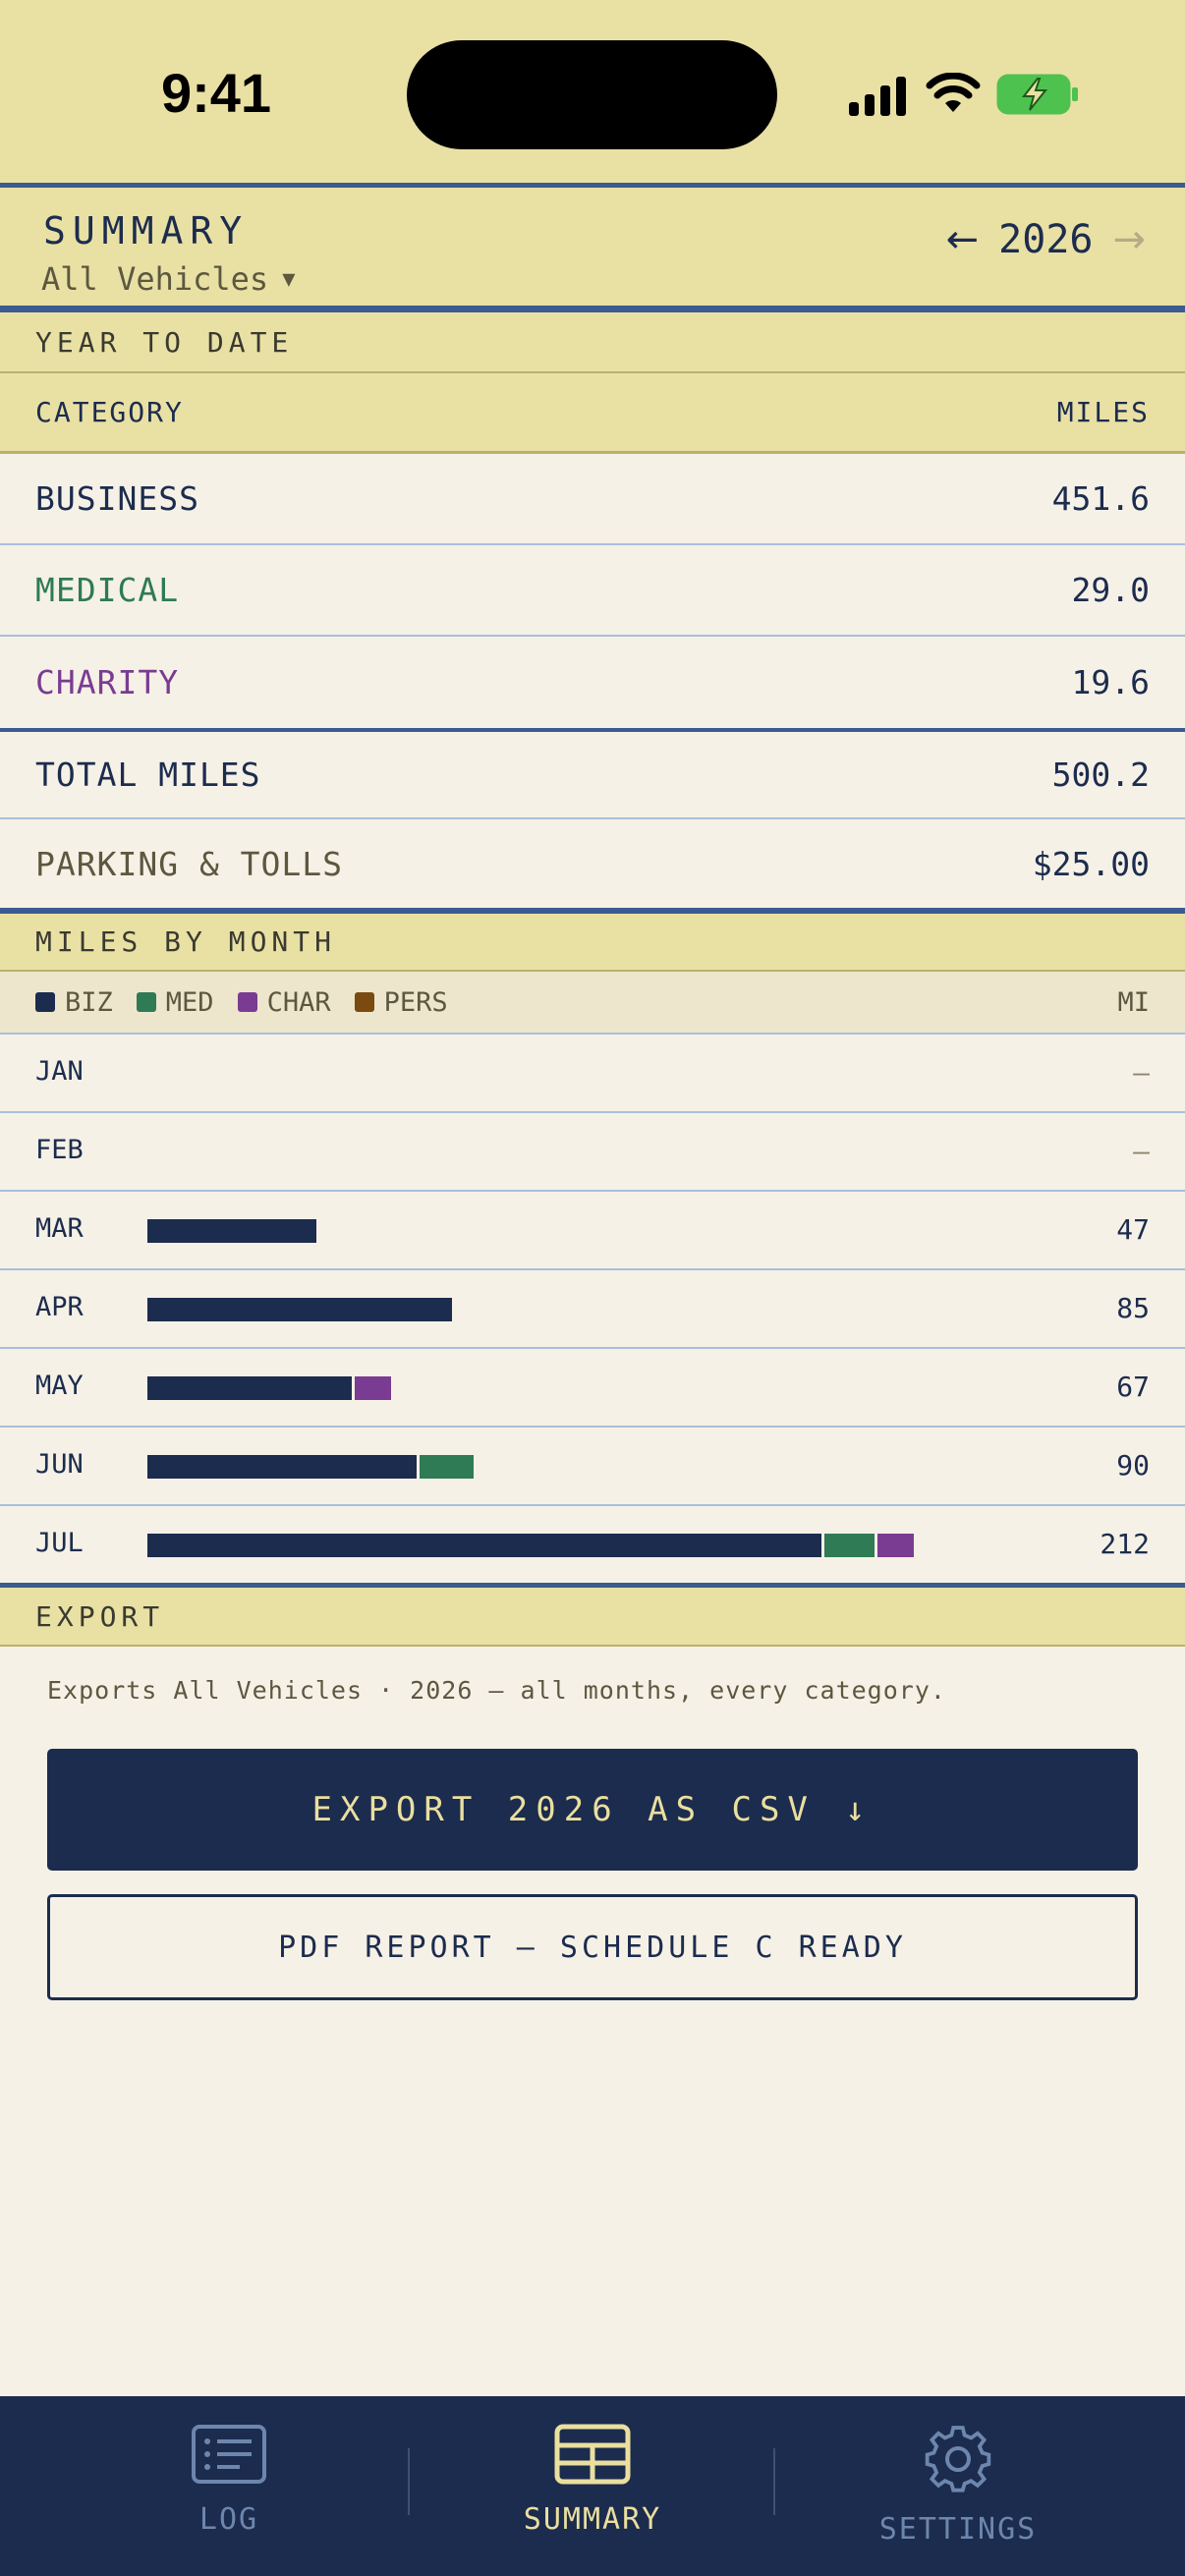  What do you see at coordinates (1133, 1229) in the screenshot?
I see `month-total: 47` at bounding box center [1133, 1229].